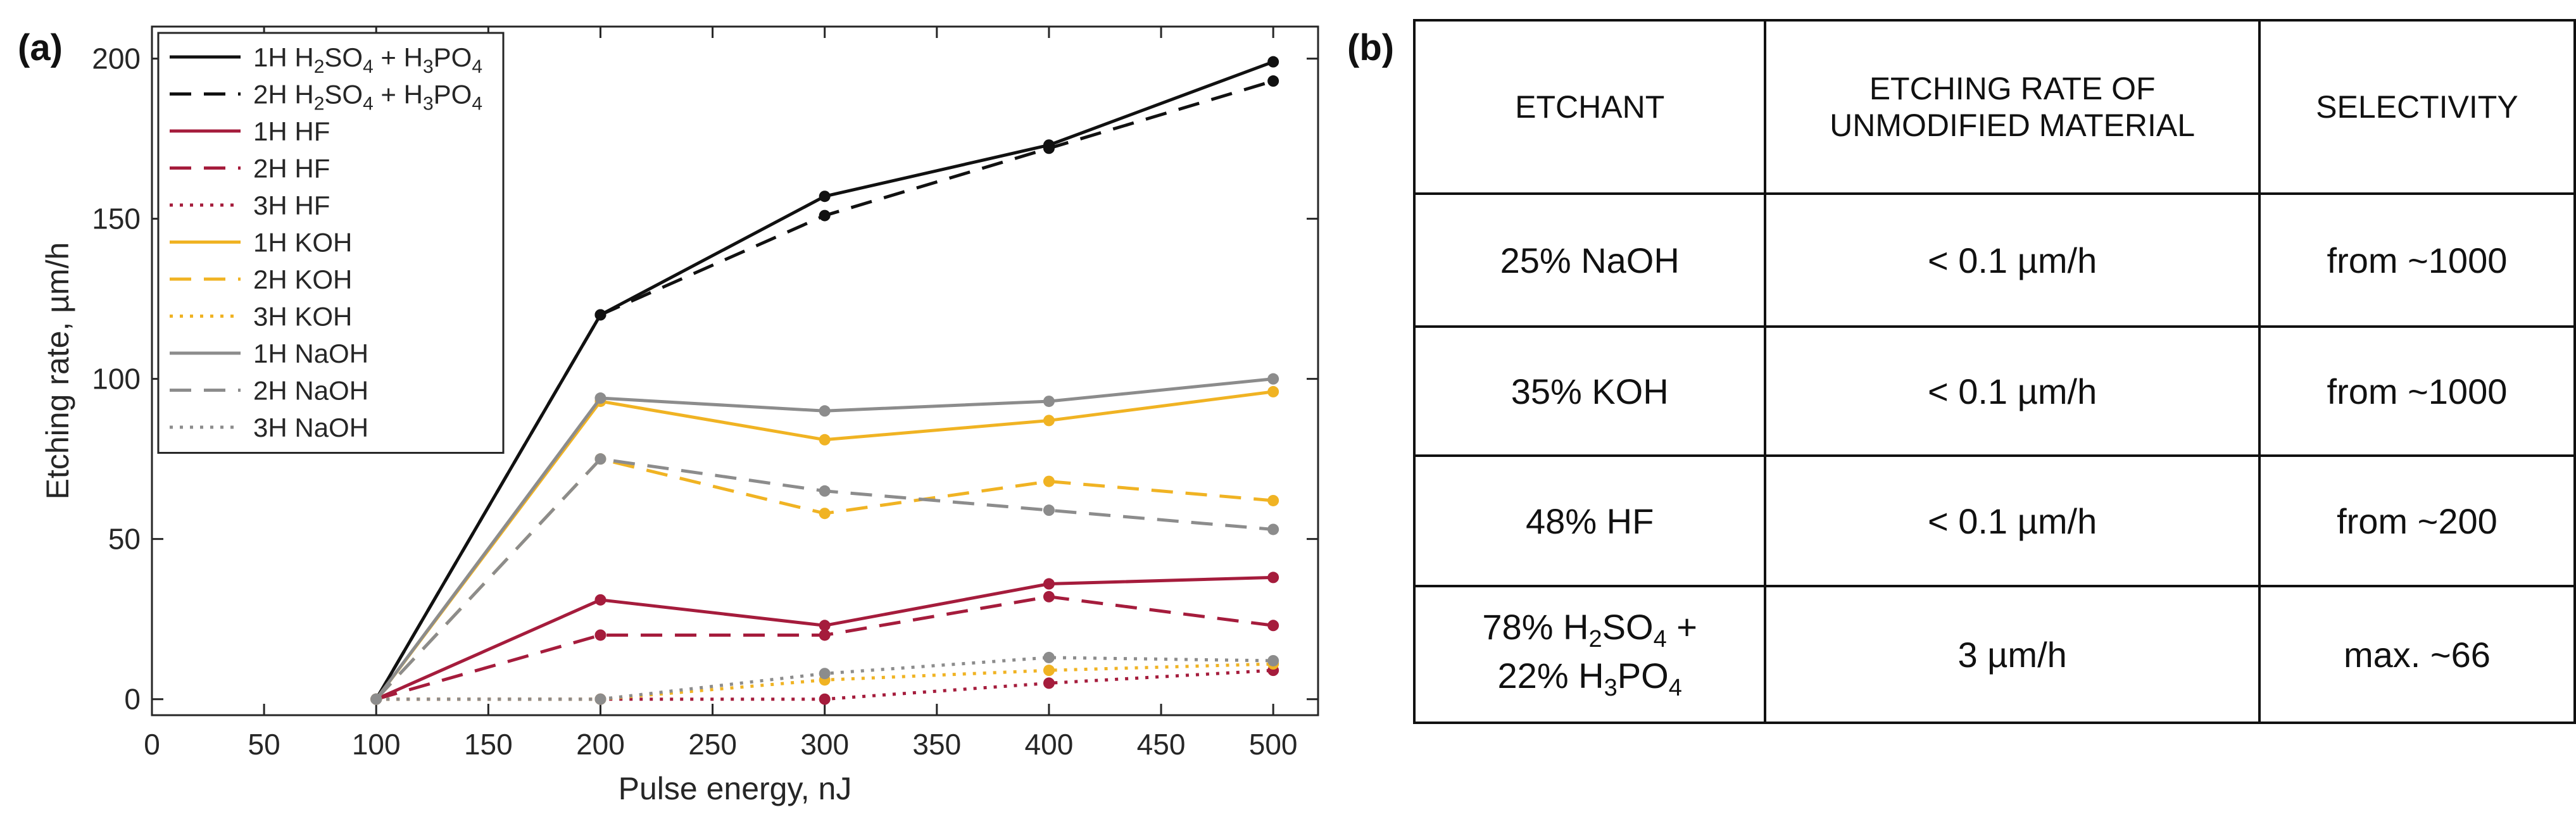 This screenshot has height=831, width=2576. What do you see at coordinates (367, 97) in the screenshot?
I see `legend-entry: 2H H2SO4 + H3PO4` at bounding box center [367, 97].